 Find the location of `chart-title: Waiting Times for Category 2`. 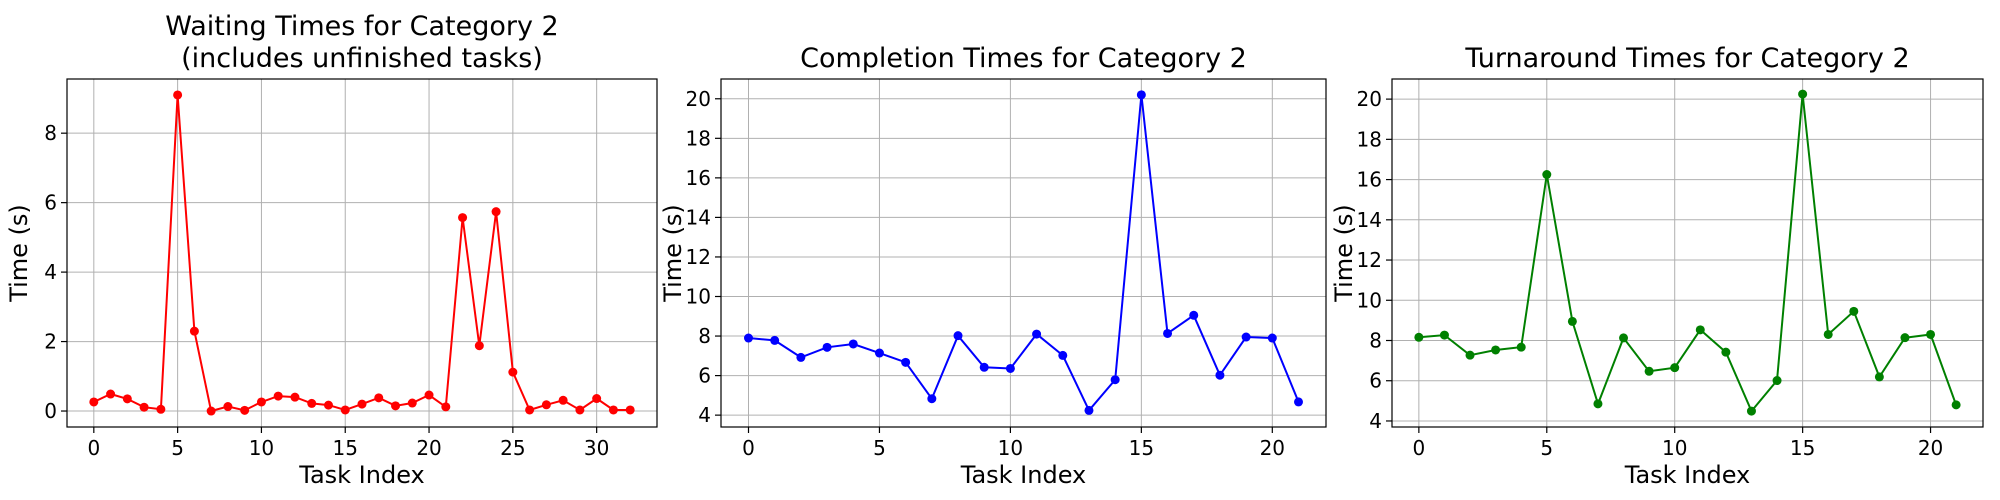

chart-title: Waiting Times for Category 2 is located at coordinates (361, 26).